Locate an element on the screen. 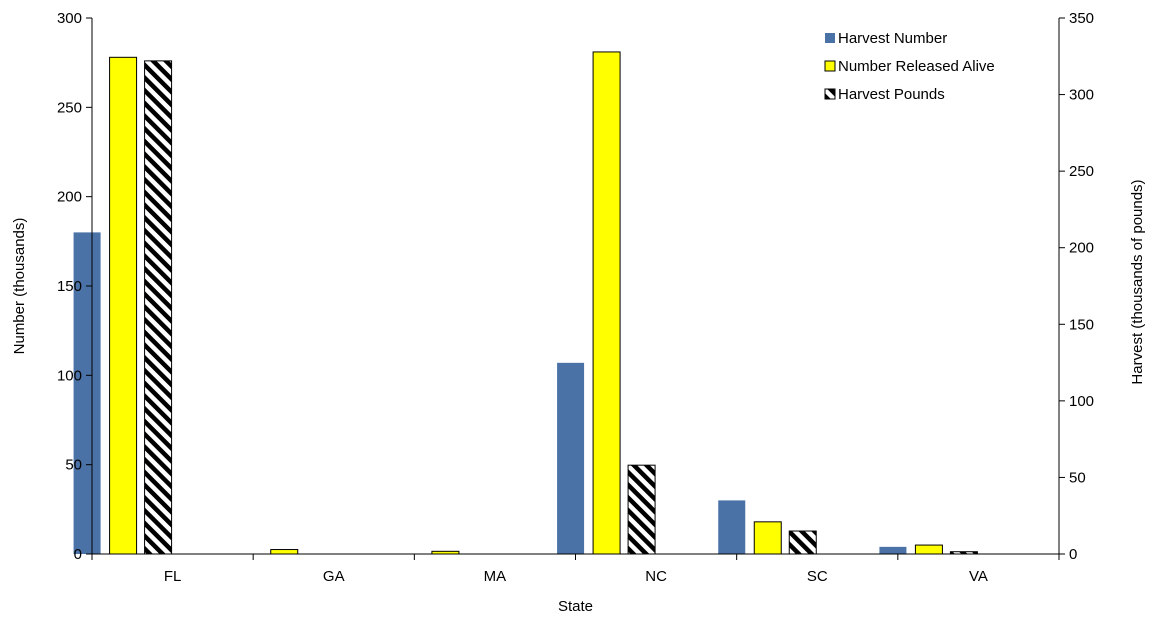  y-left-tick-label: 50 is located at coordinates (73, 465).